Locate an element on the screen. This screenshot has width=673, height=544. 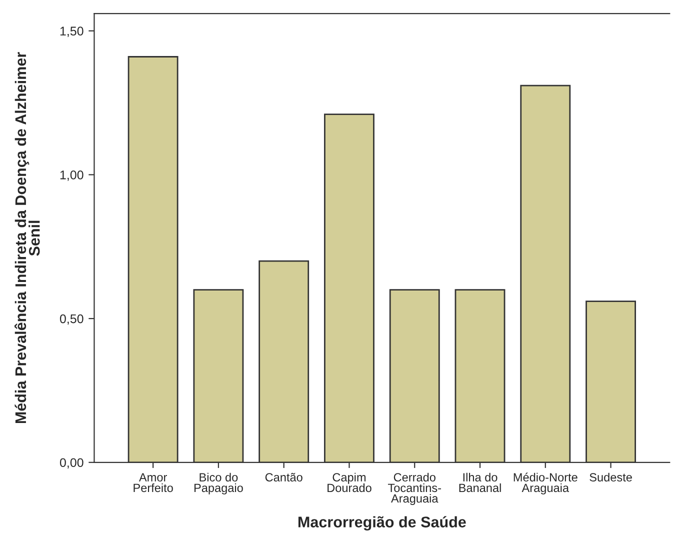
x-tick-label: Cerrado Tocantins- Araguaia is located at coordinates (414, 488).